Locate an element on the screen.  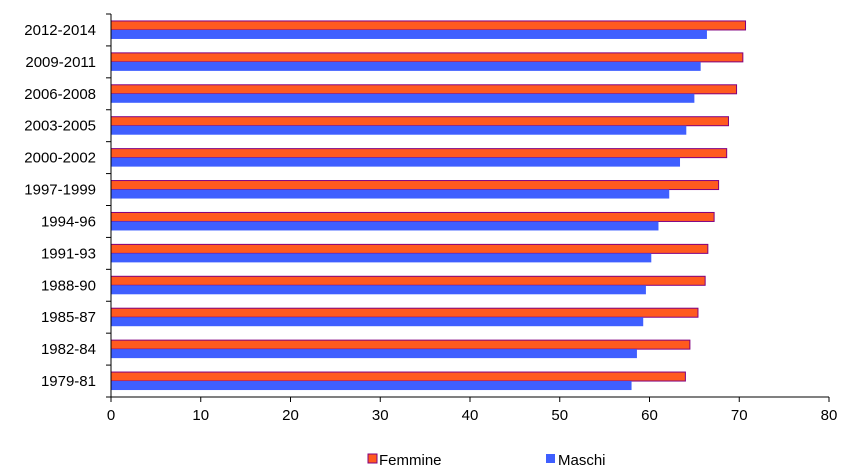
category-label: 2000-2002 is located at coordinates (60, 158).